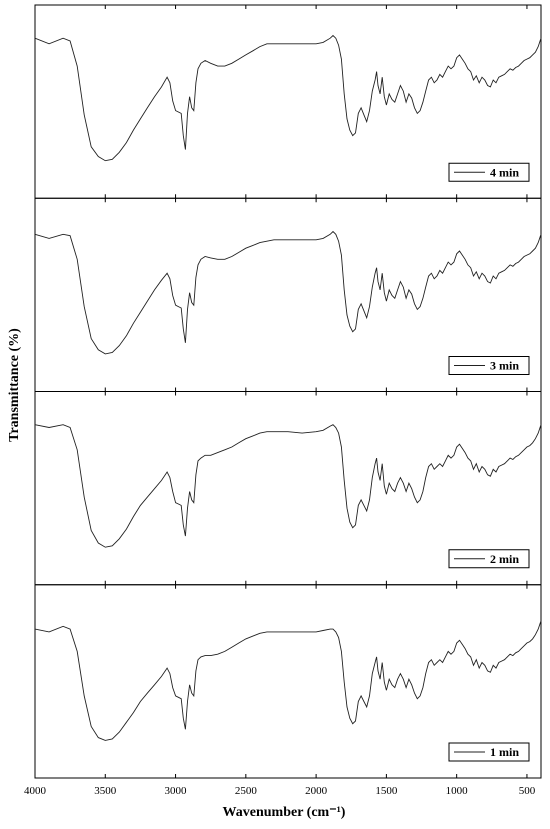  I want to click on x-tick-label: 2500, so click(246, 791).